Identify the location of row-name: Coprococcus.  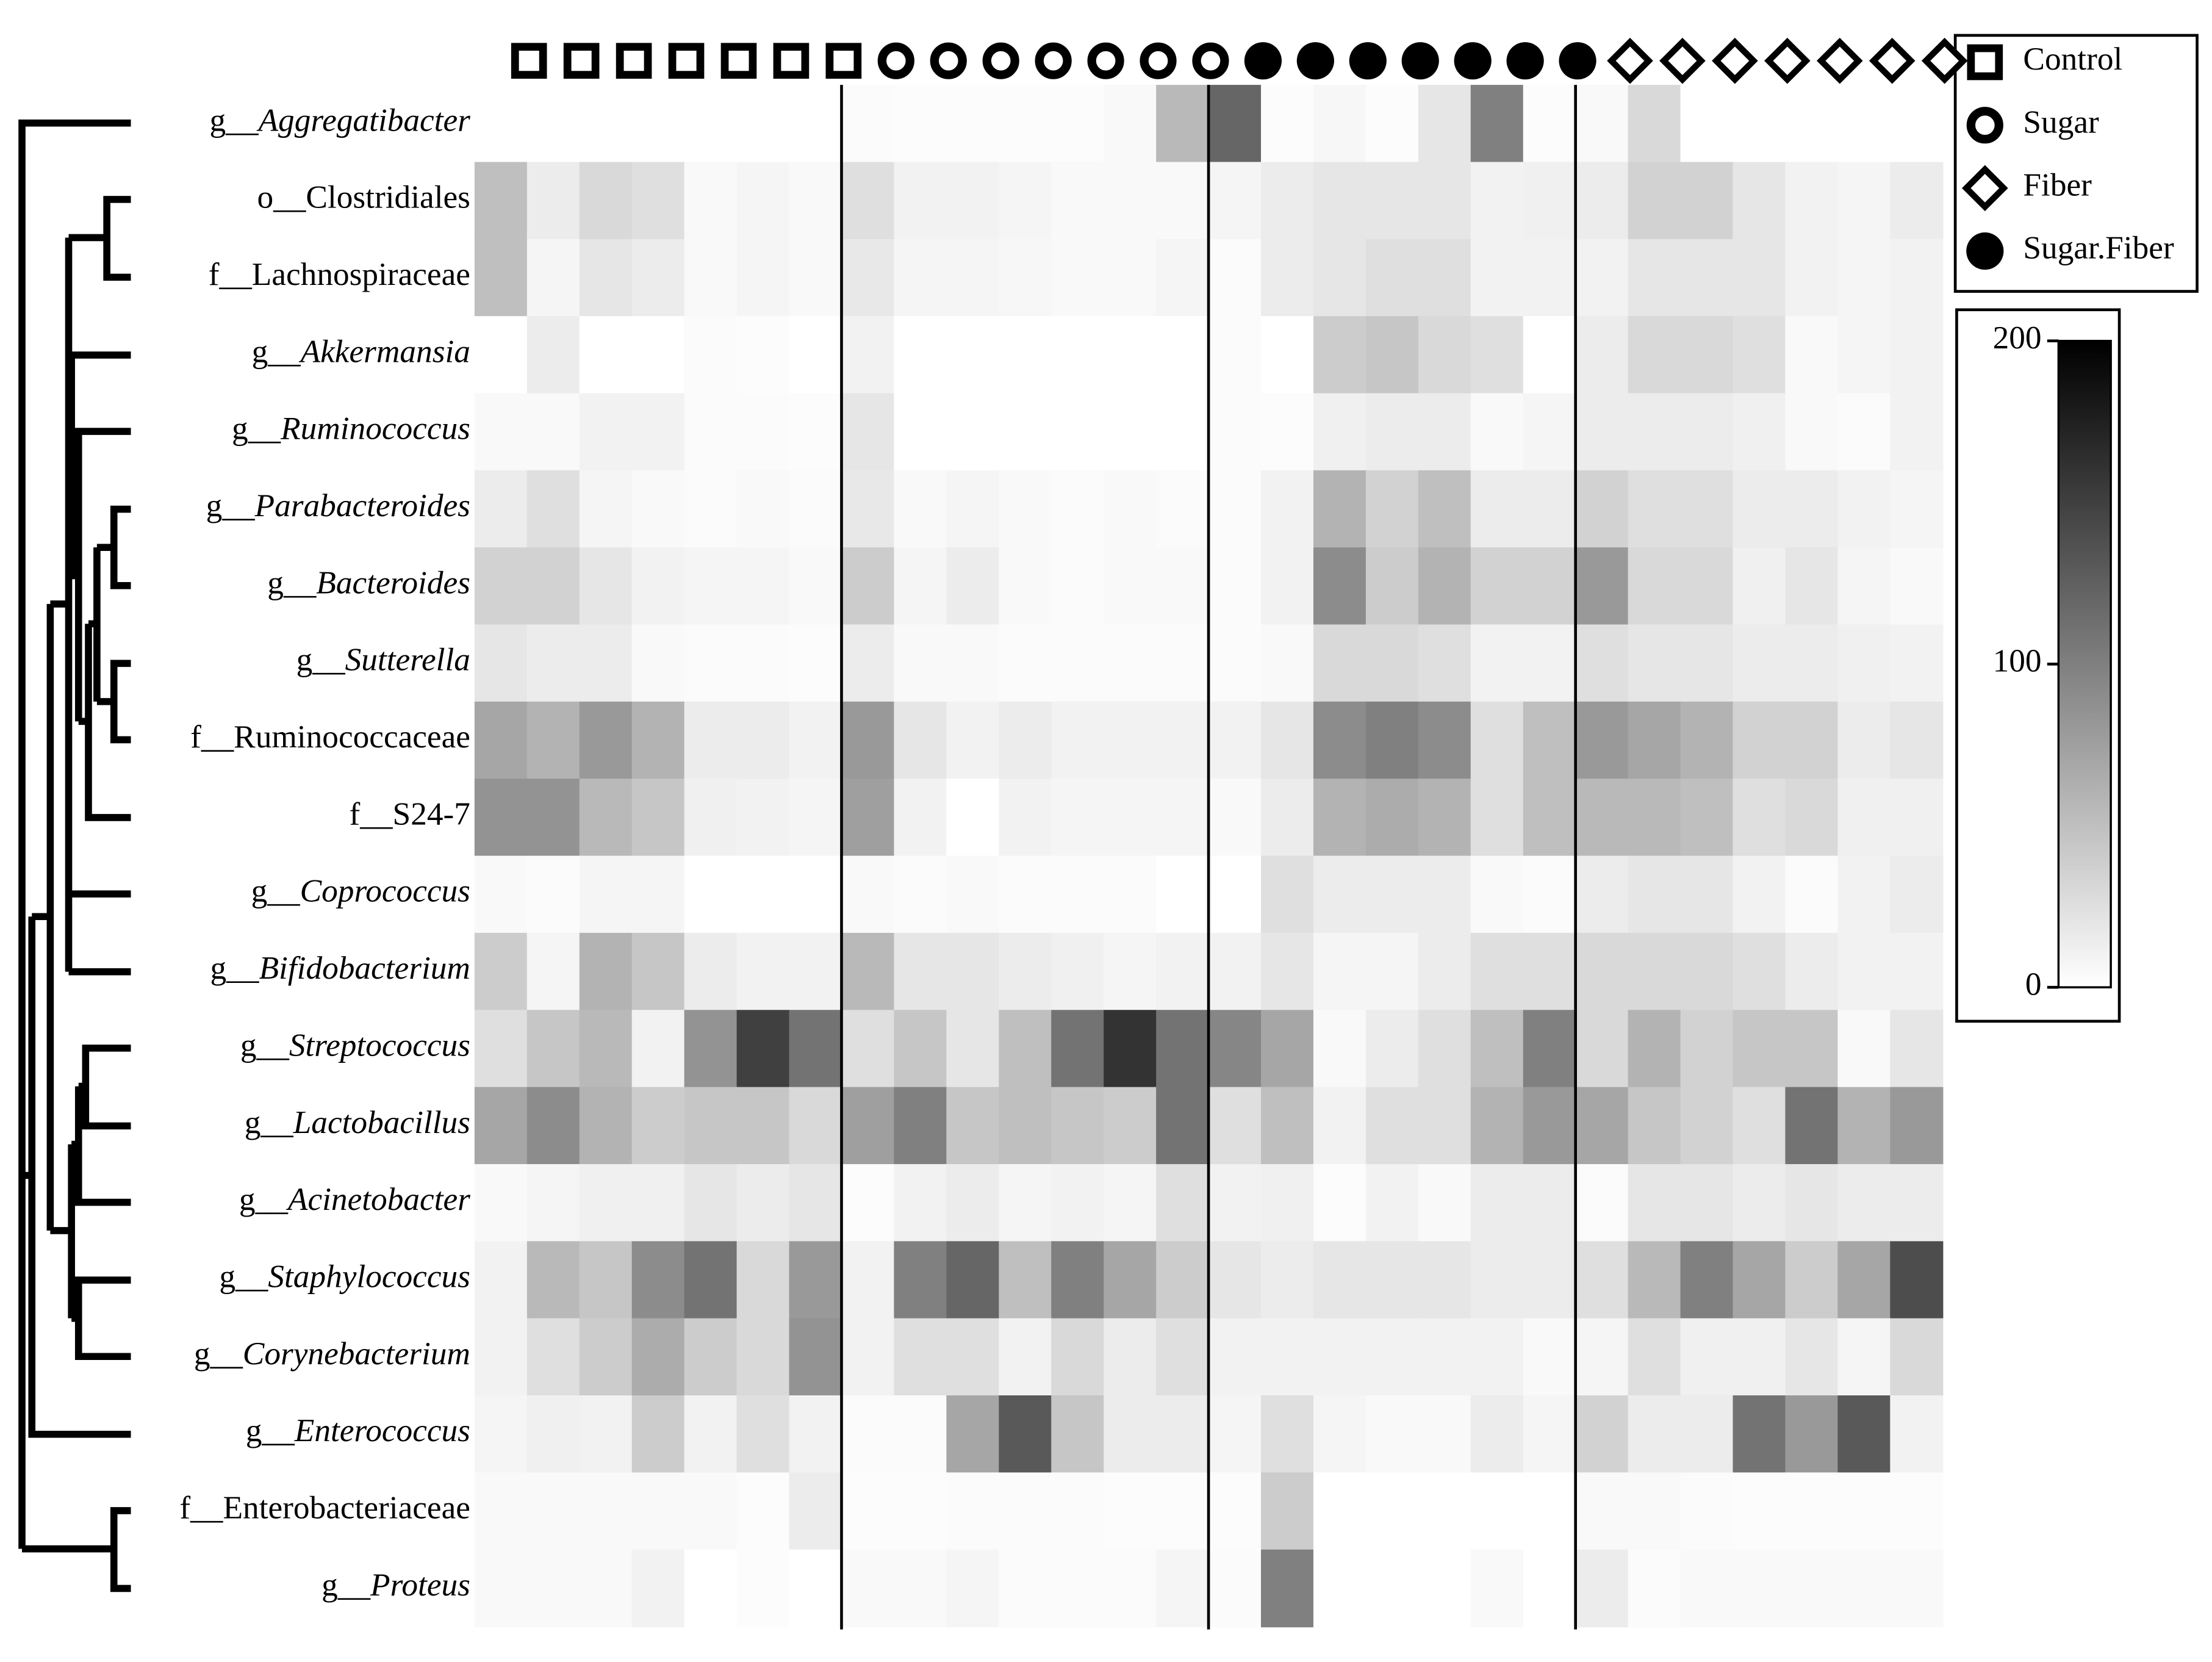
(385, 890).